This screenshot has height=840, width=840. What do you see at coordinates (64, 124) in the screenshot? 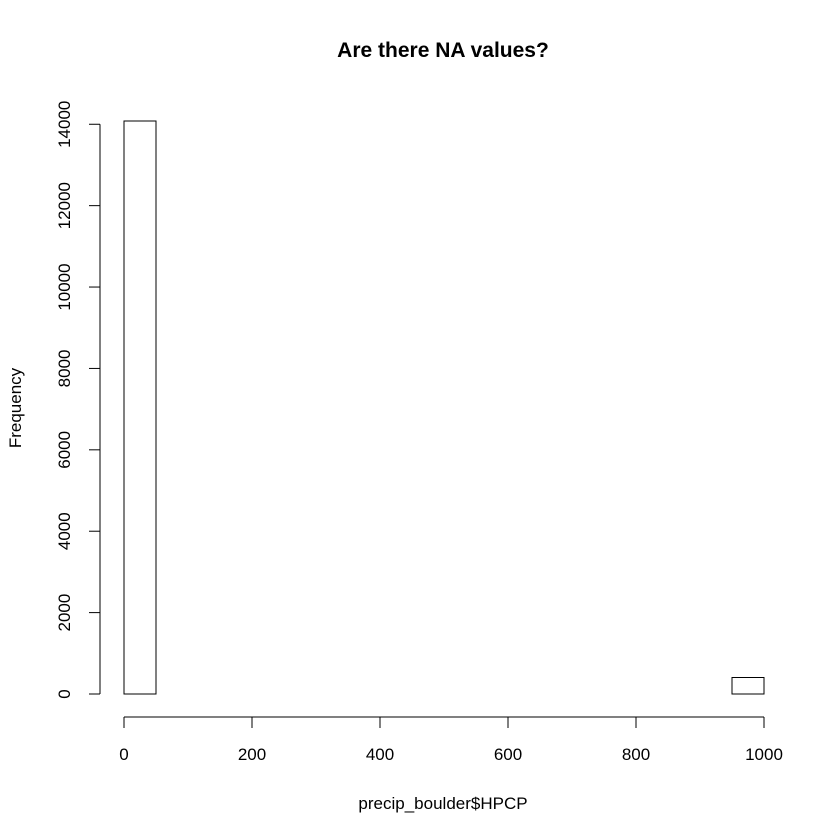
I see `y-tick-label-7: 14000` at bounding box center [64, 124].